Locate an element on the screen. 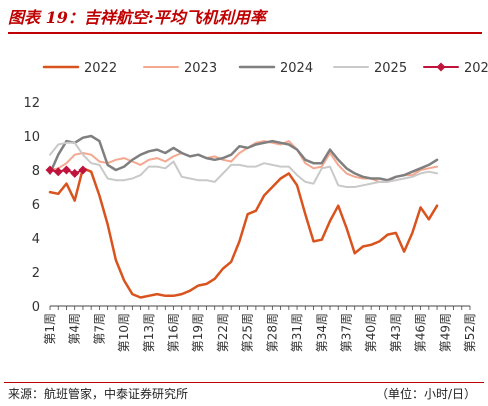  unit-note: （单位：小时/日） is located at coordinates (425, 394).